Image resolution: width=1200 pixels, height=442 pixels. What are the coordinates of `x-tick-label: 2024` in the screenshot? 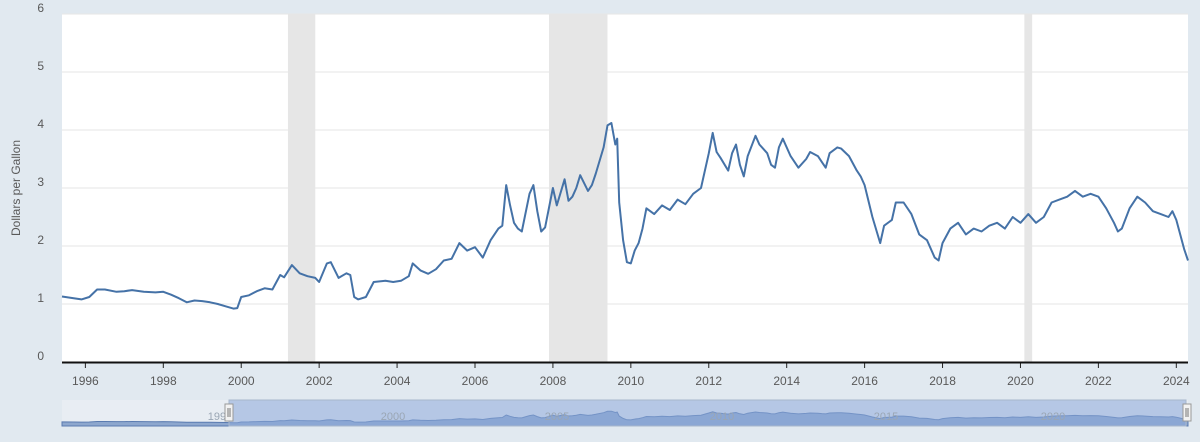 It's located at (1176, 381).